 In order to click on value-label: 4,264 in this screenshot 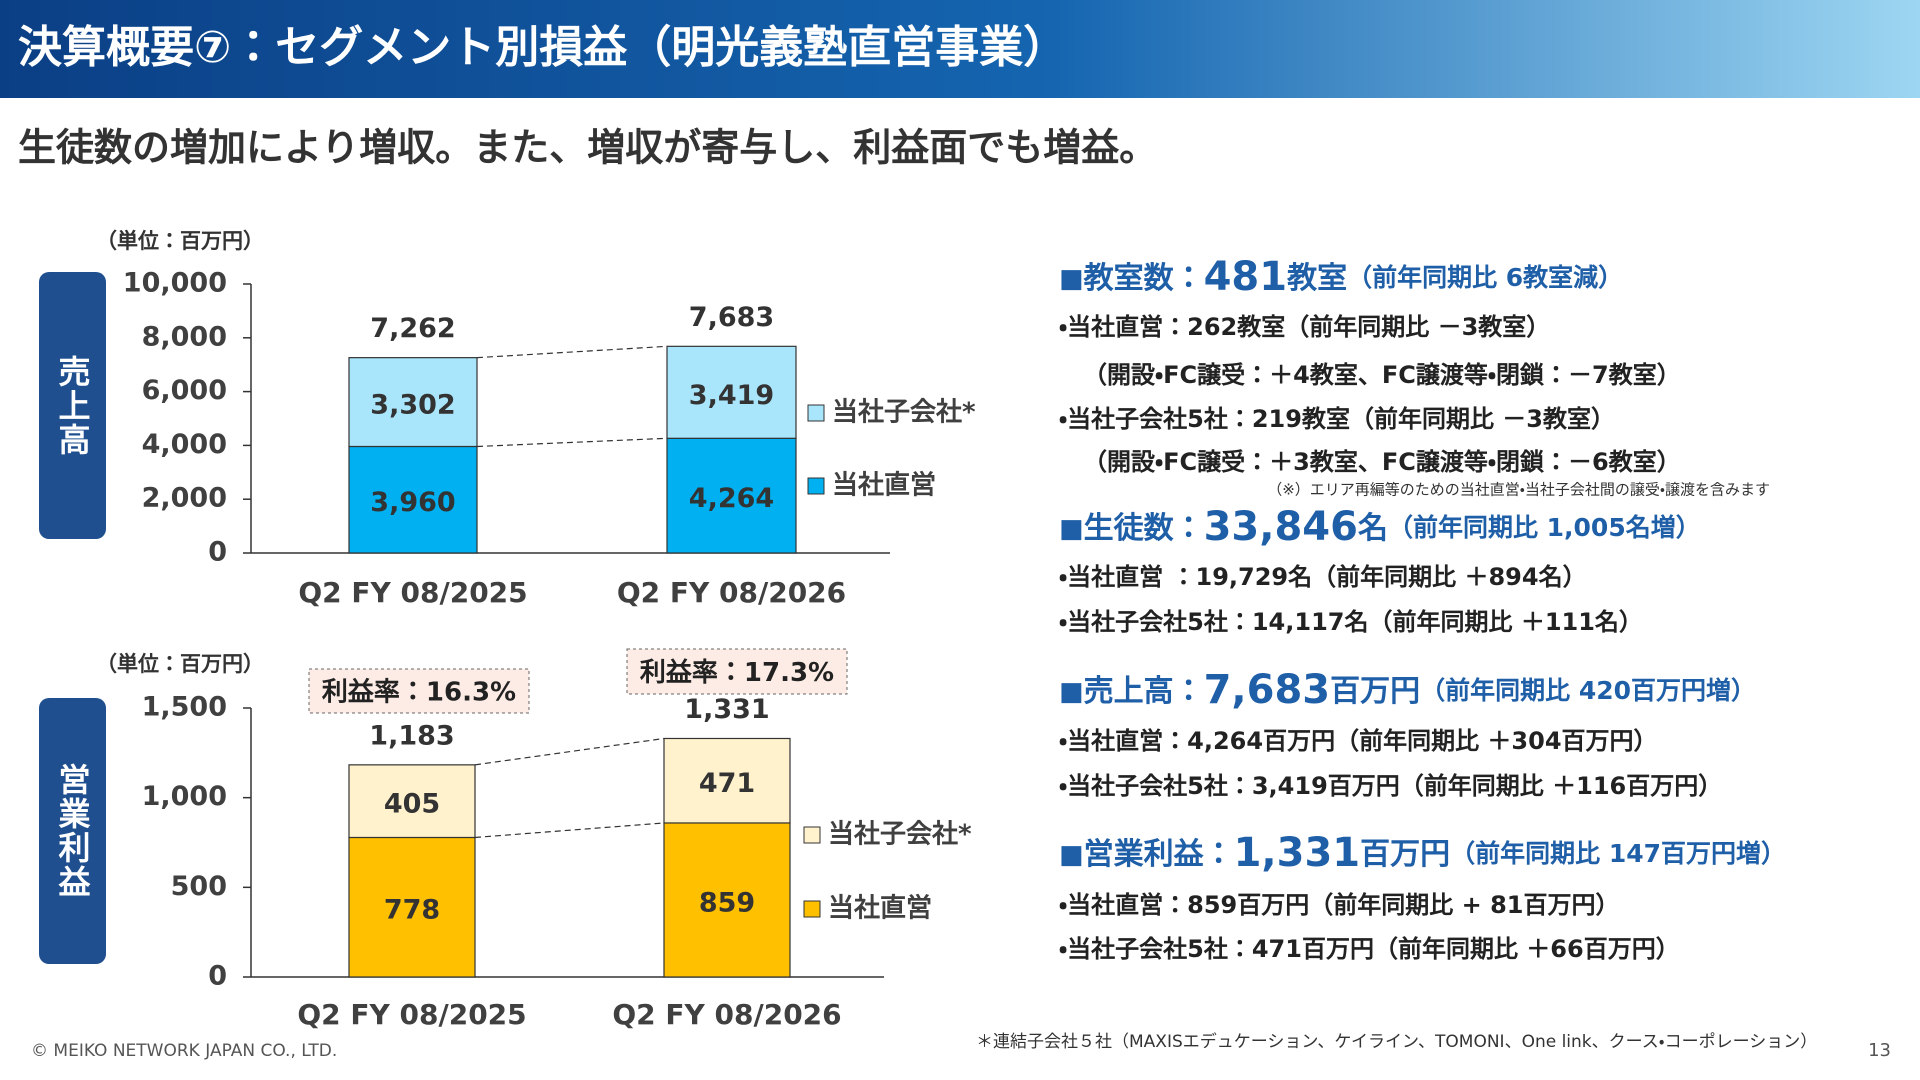, I will do `click(731, 498)`.